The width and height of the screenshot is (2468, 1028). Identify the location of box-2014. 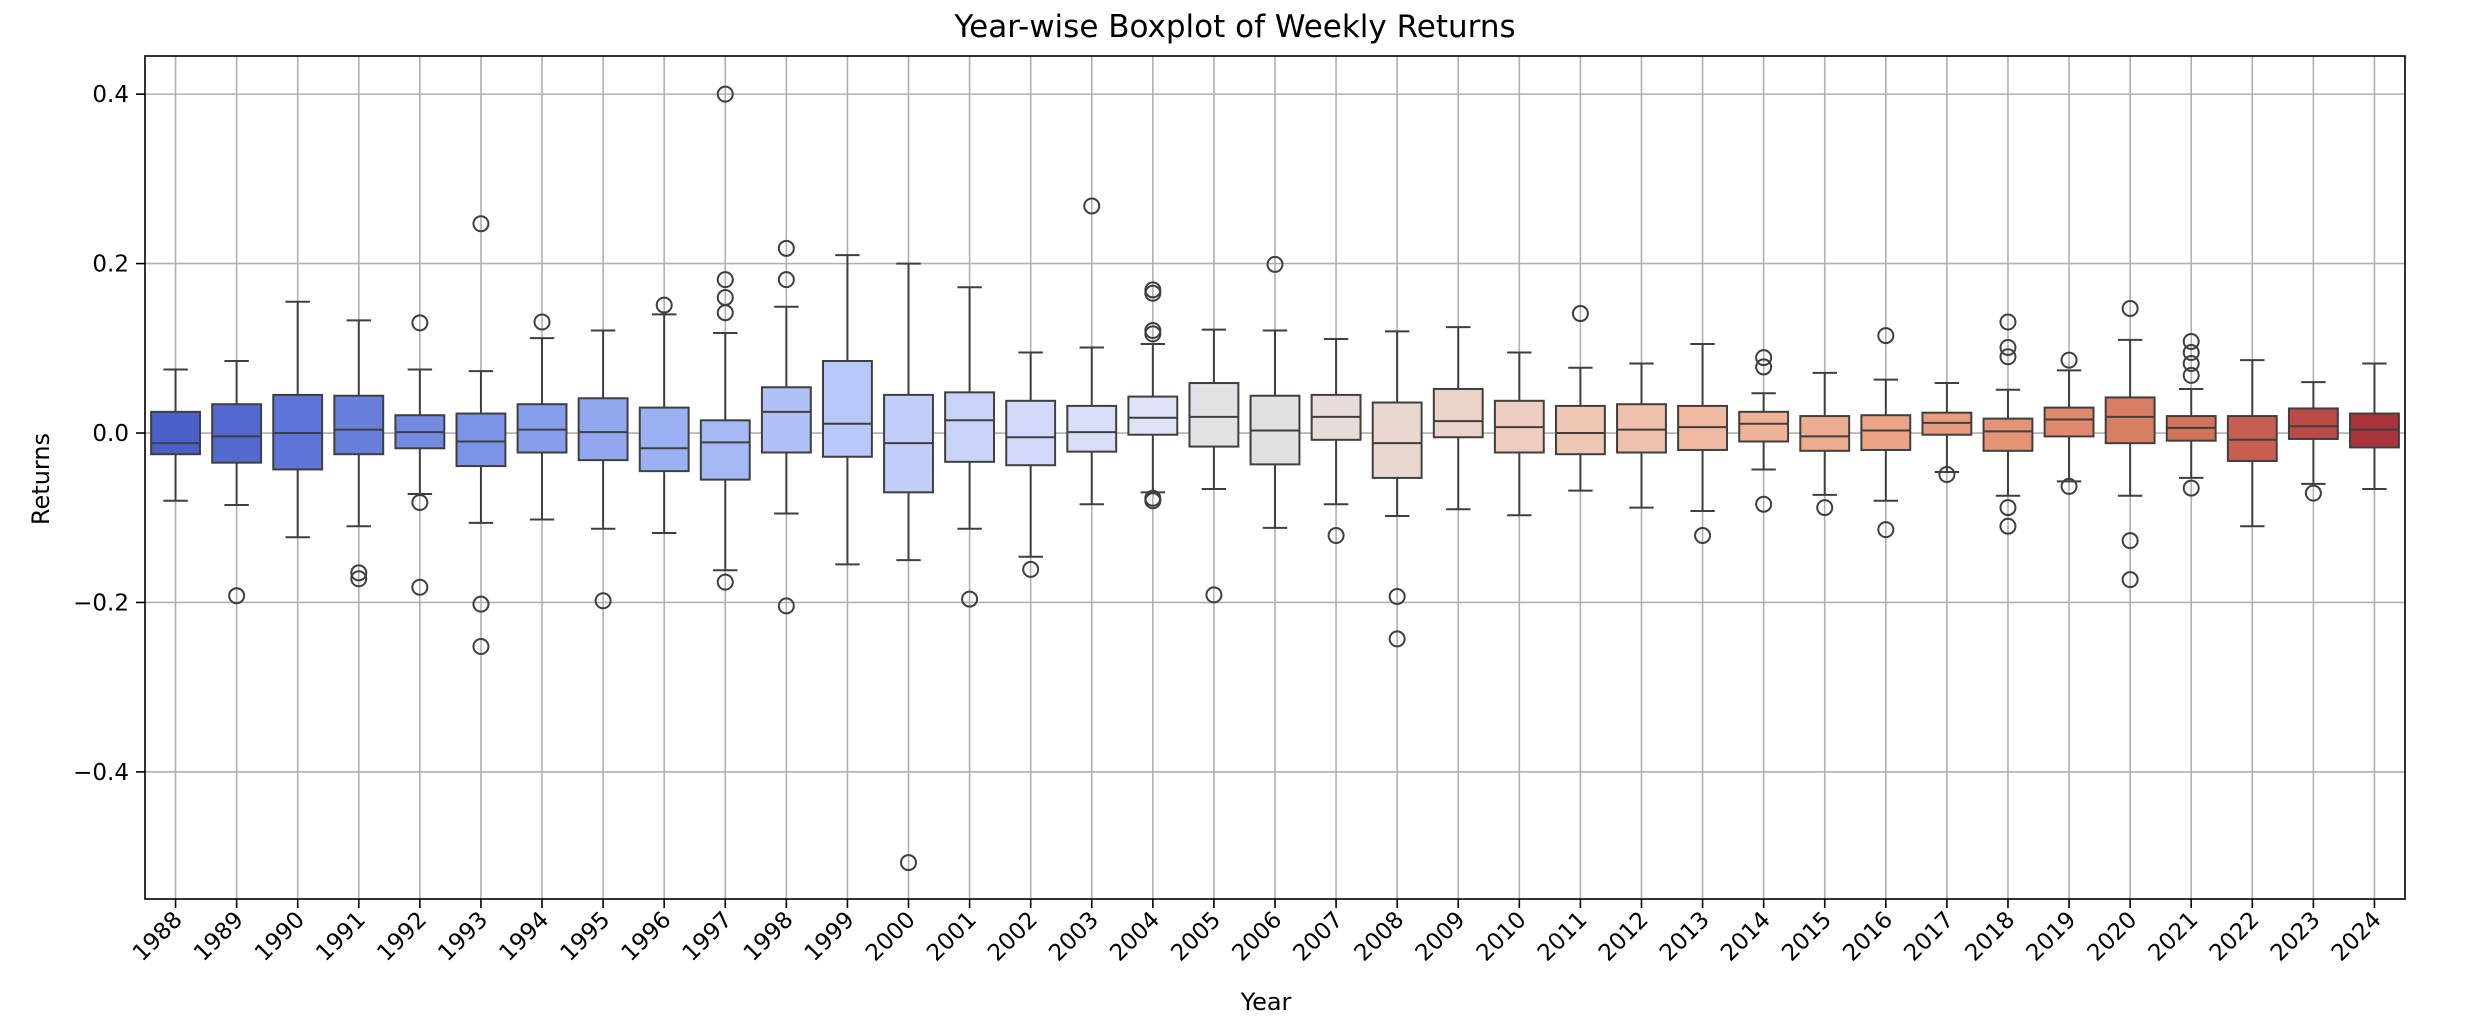
(1764, 431).